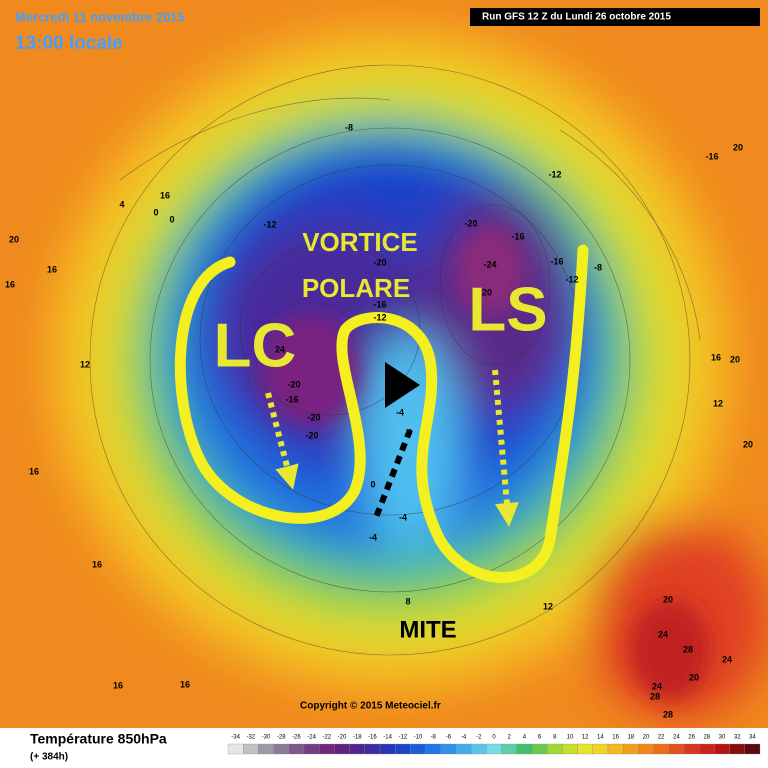 The width and height of the screenshot is (768, 768). What do you see at coordinates (646, 738) in the screenshot?
I see `scale-label: 20` at bounding box center [646, 738].